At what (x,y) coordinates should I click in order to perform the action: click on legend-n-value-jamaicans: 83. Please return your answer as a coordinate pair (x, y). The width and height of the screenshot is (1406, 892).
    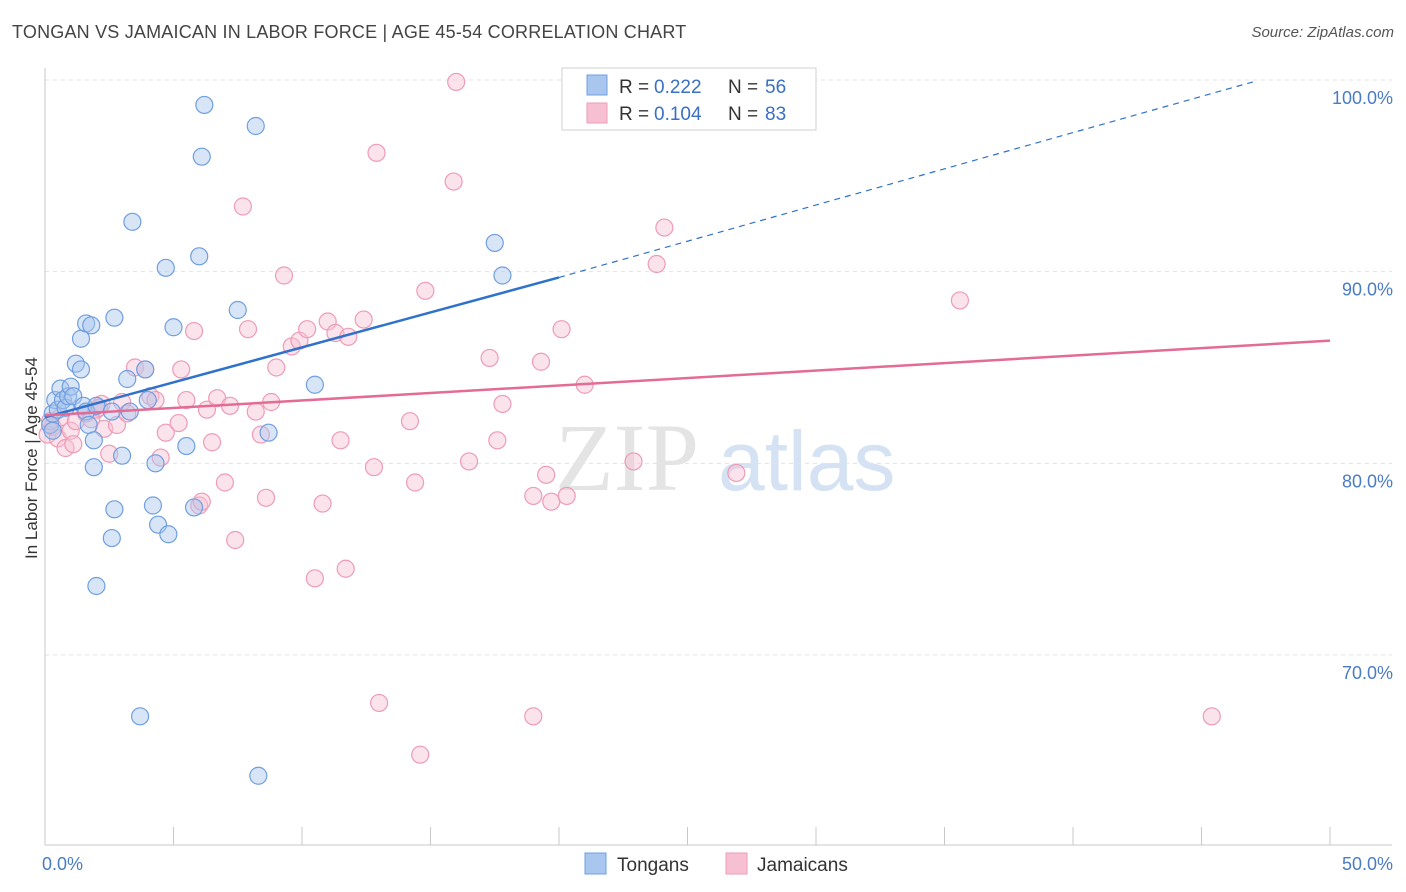
    Looking at the image, I should click on (775, 114).